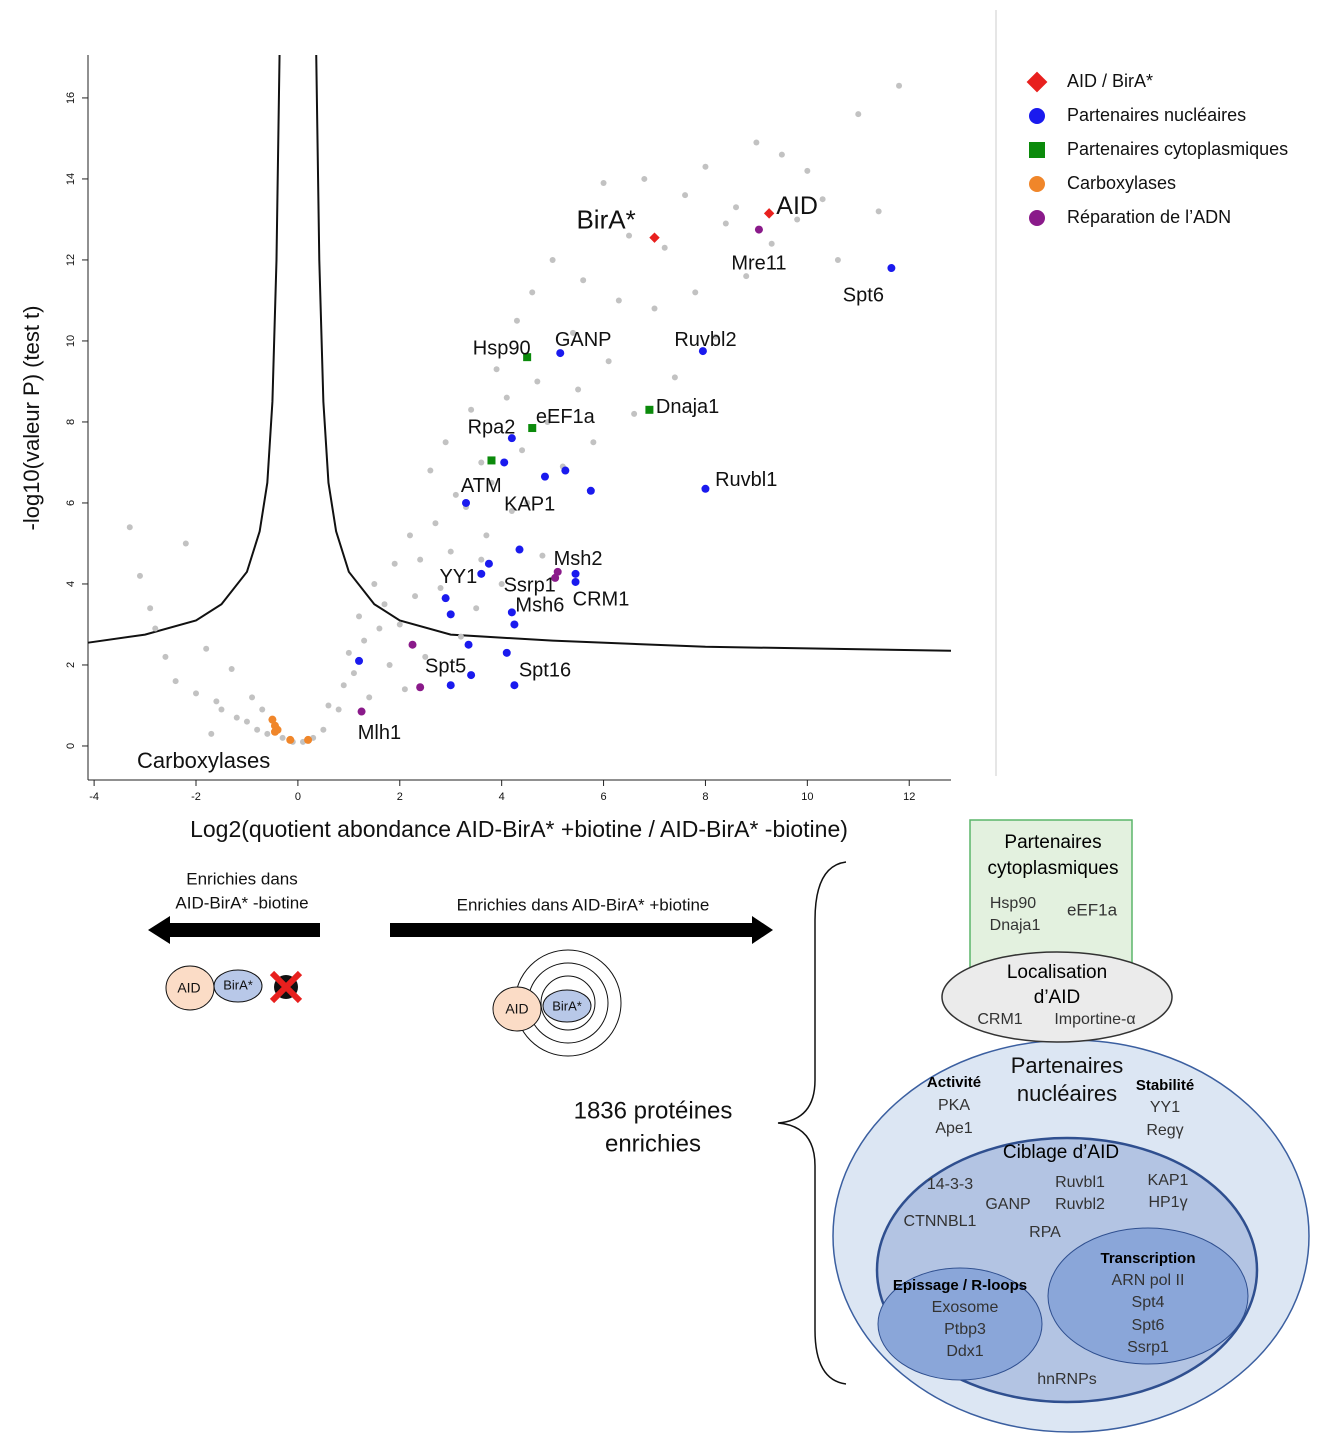 The height and width of the screenshot is (1434, 1322). What do you see at coordinates (1148, 1325) in the screenshot?
I see `item: Spt6` at bounding box center [1148, 1325].